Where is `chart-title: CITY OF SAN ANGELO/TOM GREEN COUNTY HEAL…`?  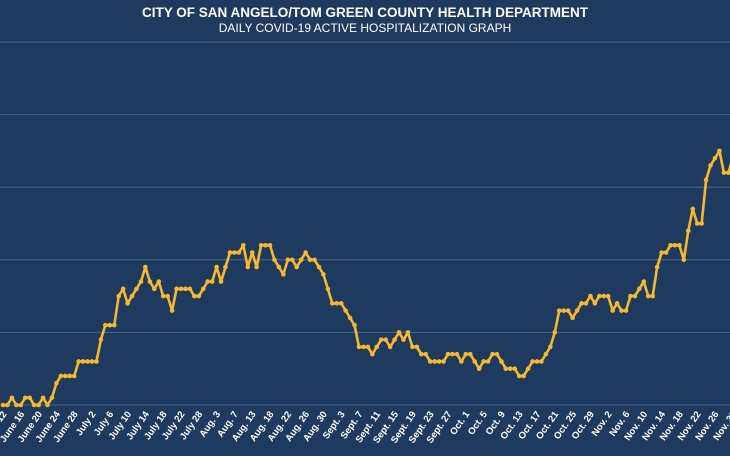 chart-title: CITY OF SAN ANGELO/TOM GREEN COUNTY HEAL… is located at coordinates (365, 12).